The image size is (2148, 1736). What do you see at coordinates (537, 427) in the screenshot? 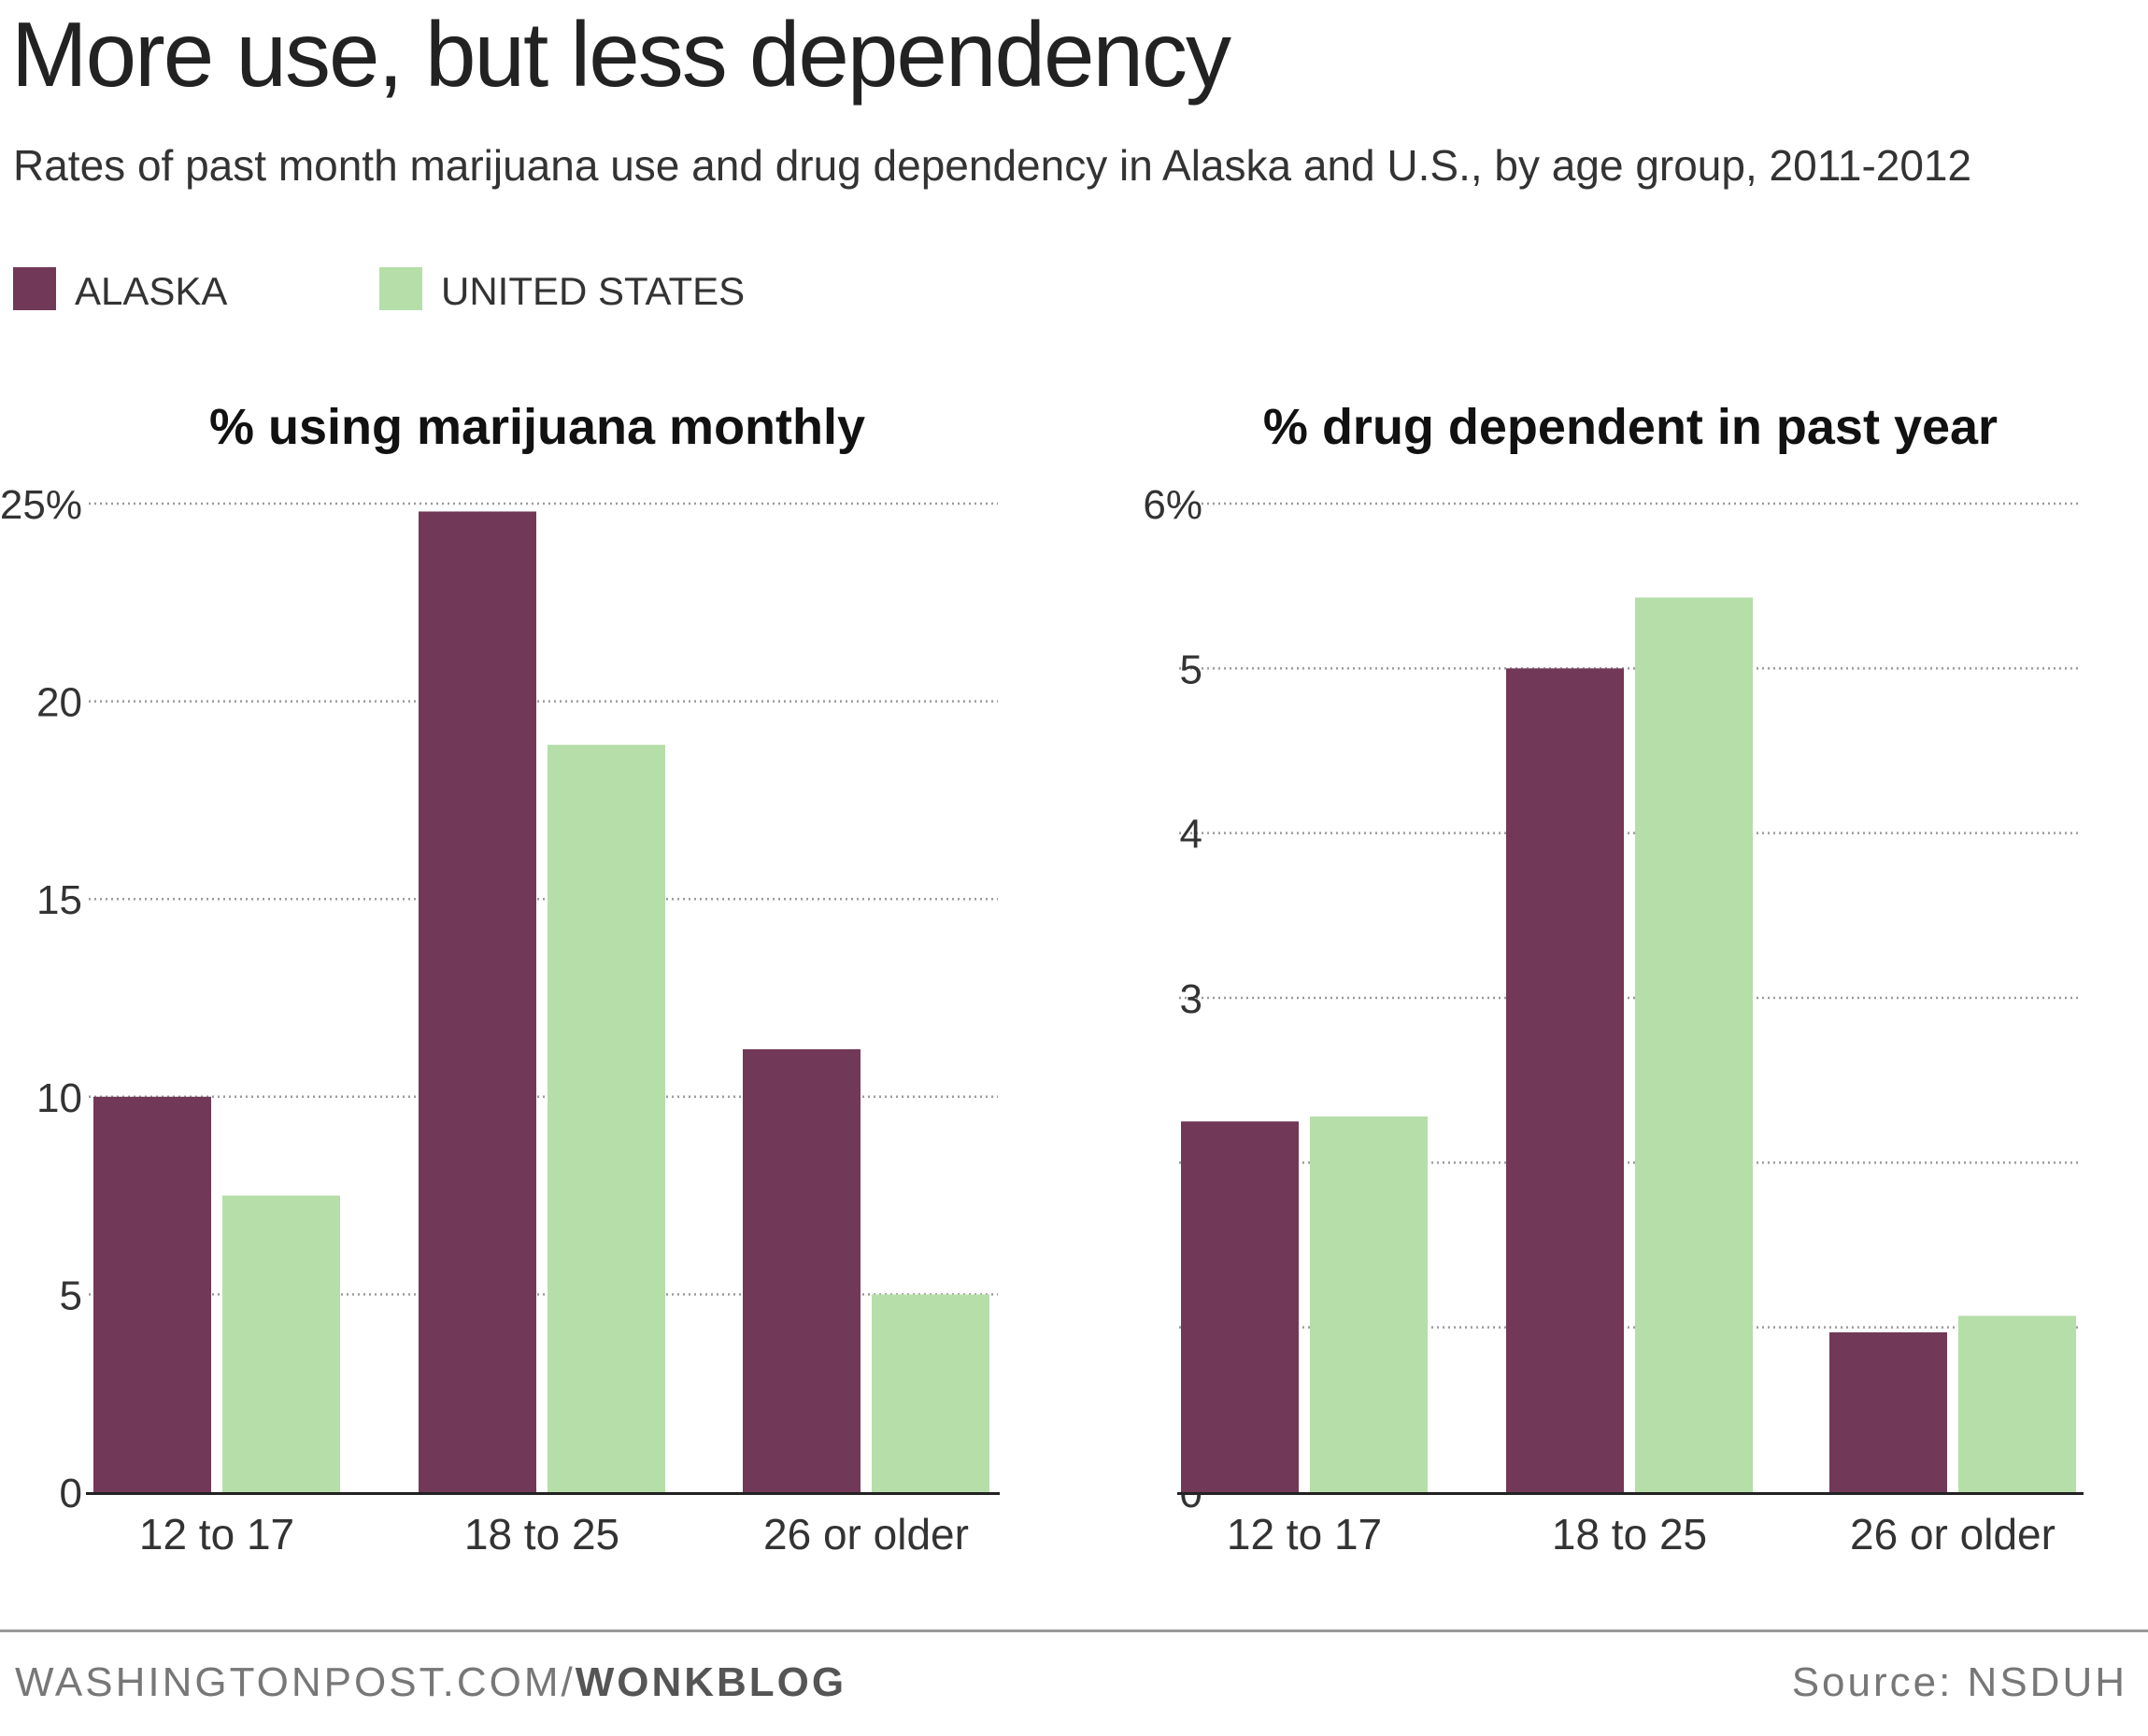
I see `panel-title: % using marijuana monthly` at bounding box center [537, 427].